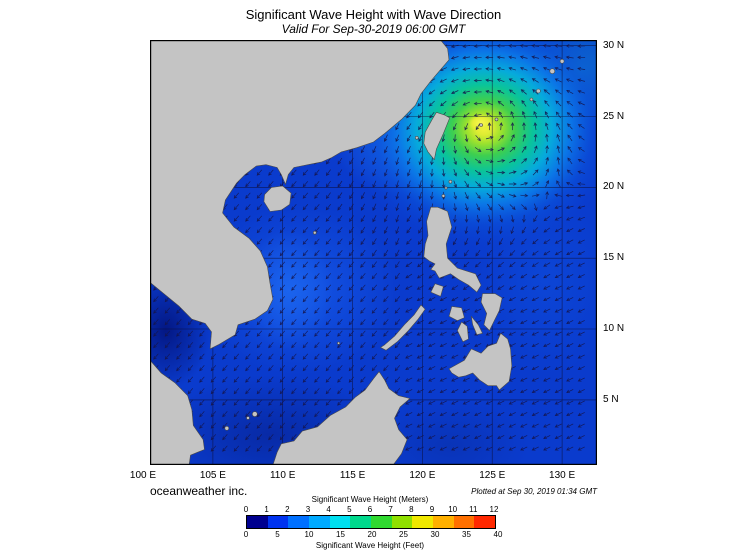 This screenshot has width=755, height=560. Describe the element at coordinates (614, 328) in the screenshot. I see `lat-label: 10 N` at that location.